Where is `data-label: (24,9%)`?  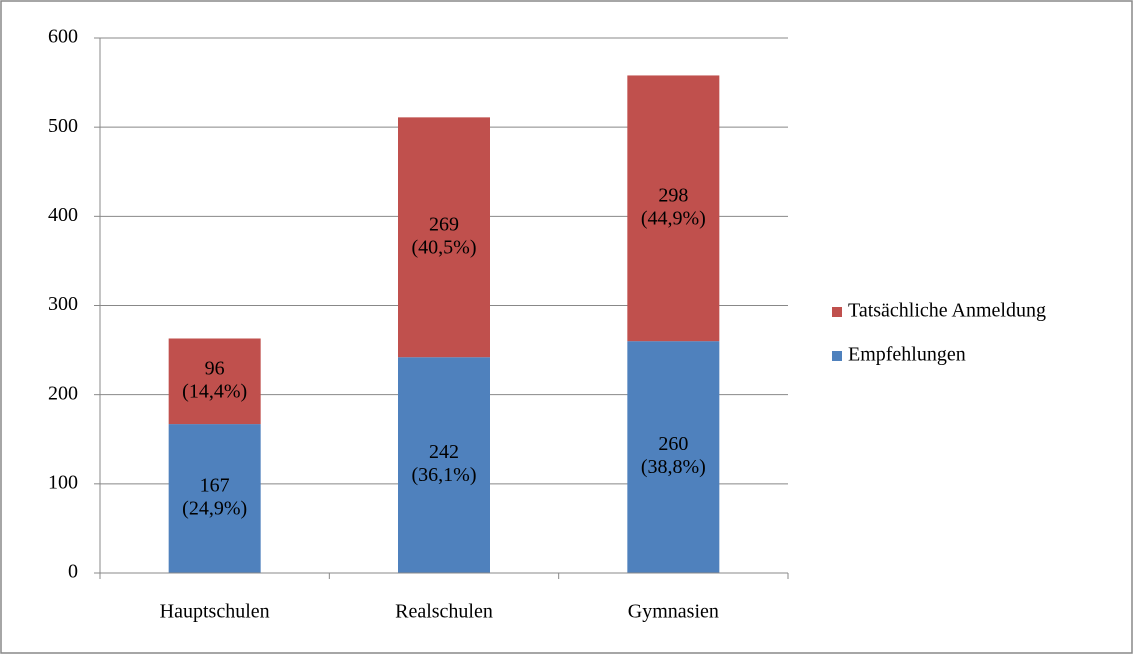
data-label: (24,9%) is located at coordinates (214, 509).